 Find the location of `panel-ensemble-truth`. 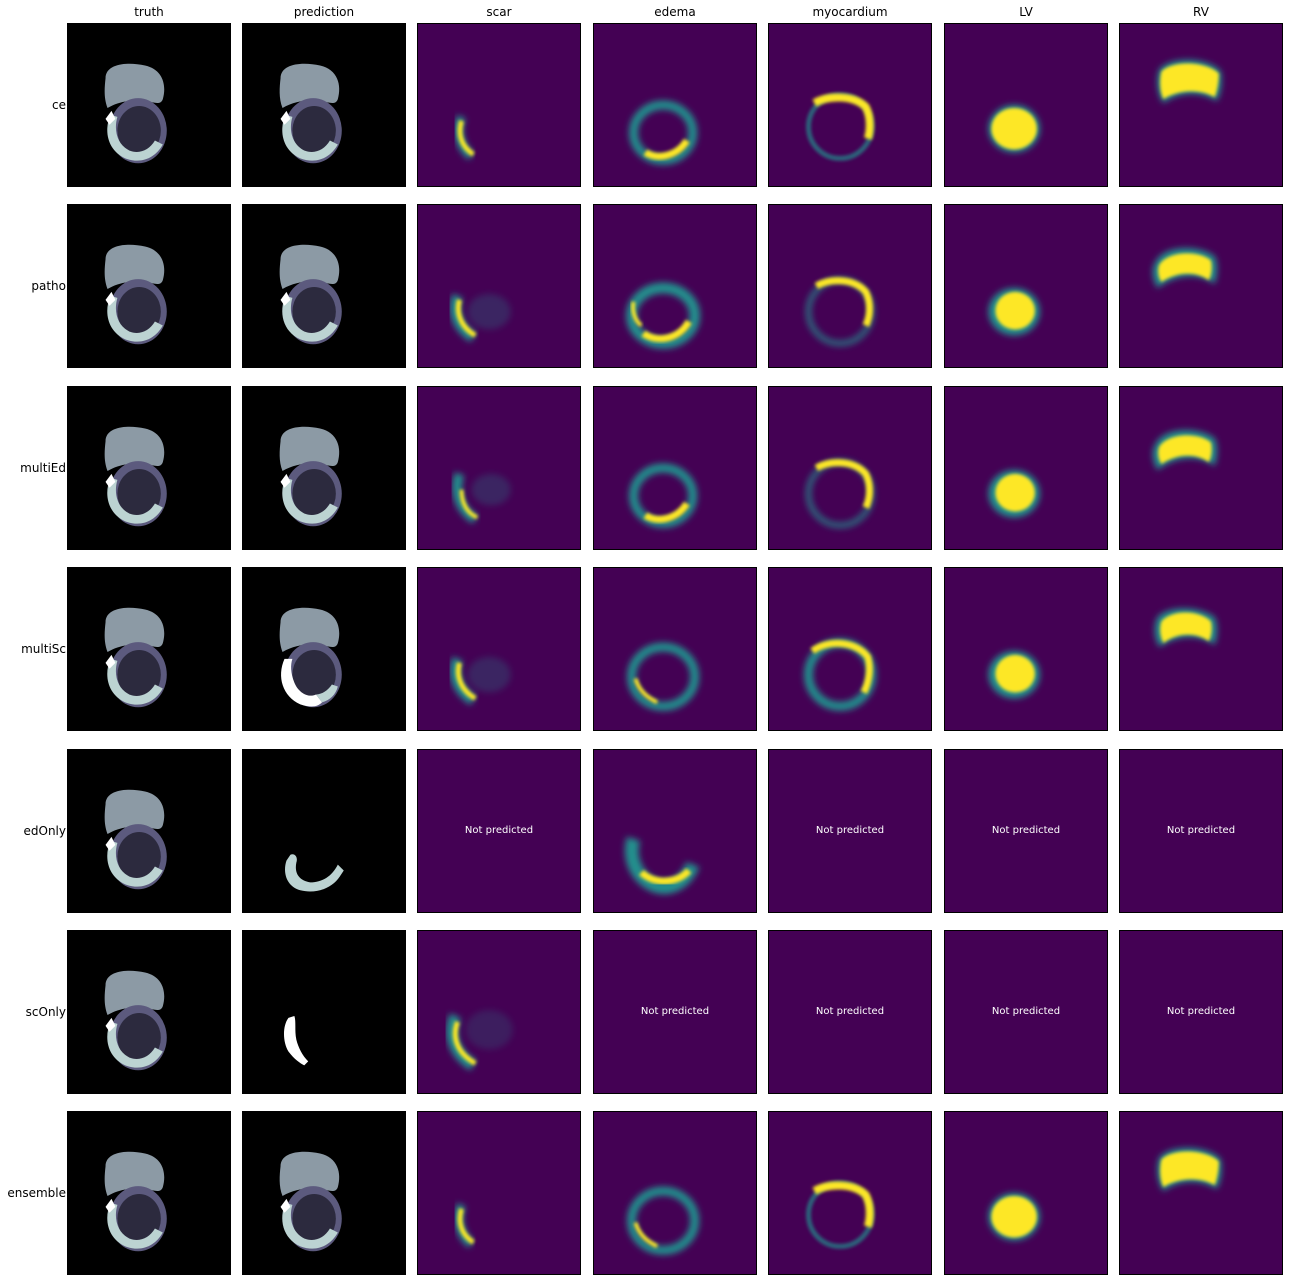

panel-ensemble-truth is located at coordinates (149, 1193).